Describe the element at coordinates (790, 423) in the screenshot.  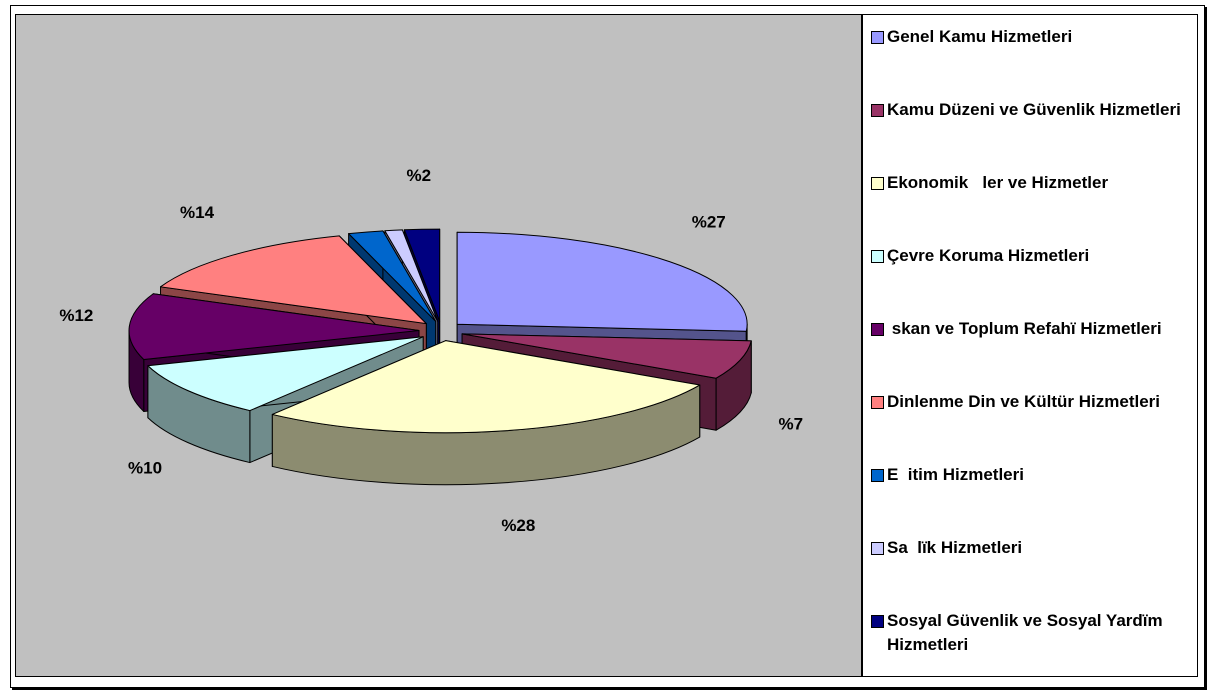
I see `data-label: %7` at that location.